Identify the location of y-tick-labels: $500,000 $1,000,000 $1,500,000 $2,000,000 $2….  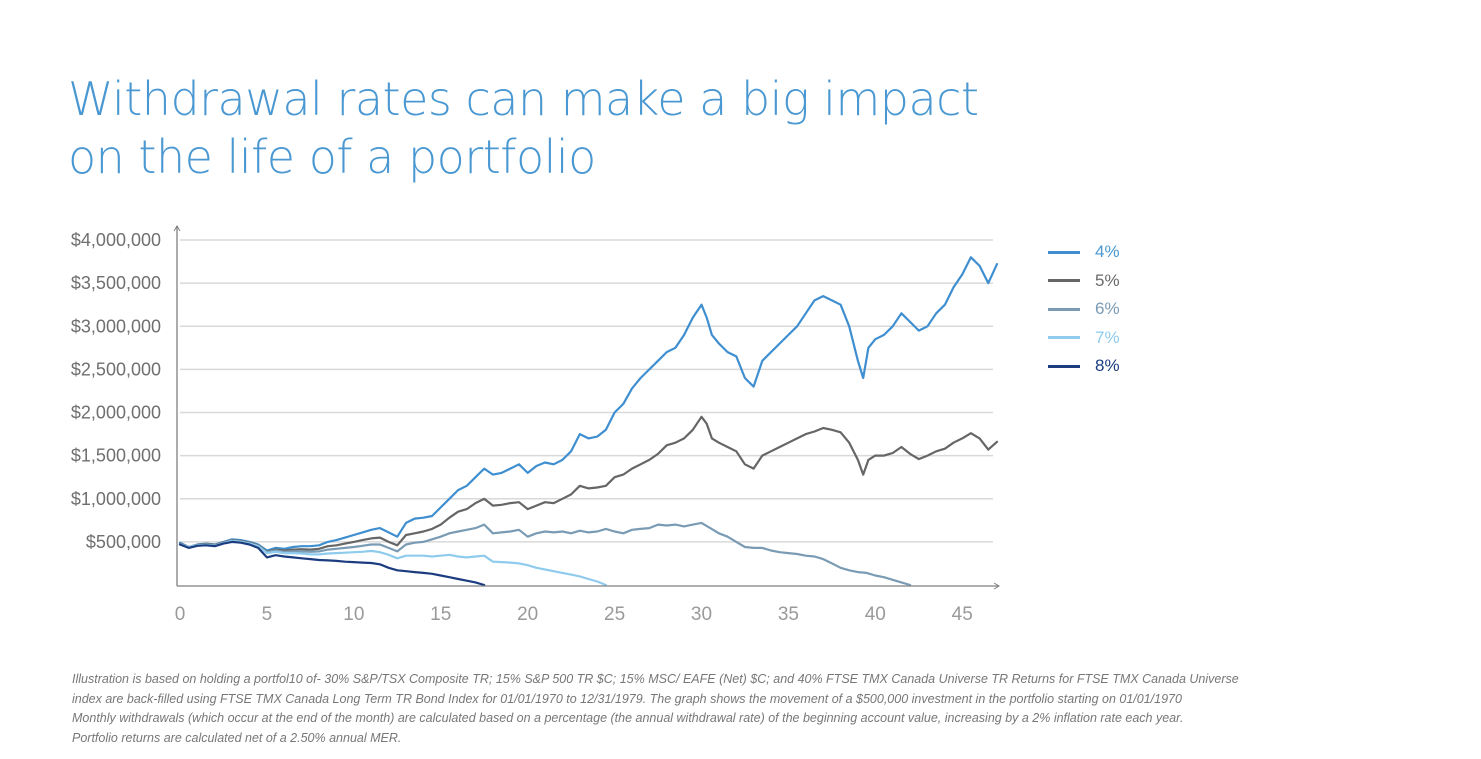
(116, 391).